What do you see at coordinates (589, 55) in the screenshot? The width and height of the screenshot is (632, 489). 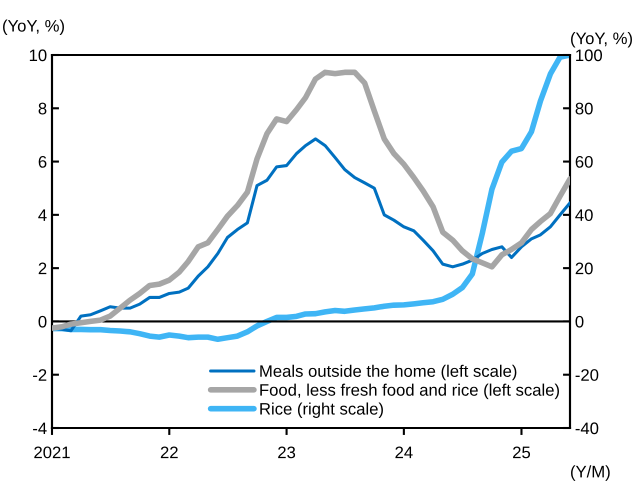 I see `y2-tick-label: 100` at bounding box center [589, 55].